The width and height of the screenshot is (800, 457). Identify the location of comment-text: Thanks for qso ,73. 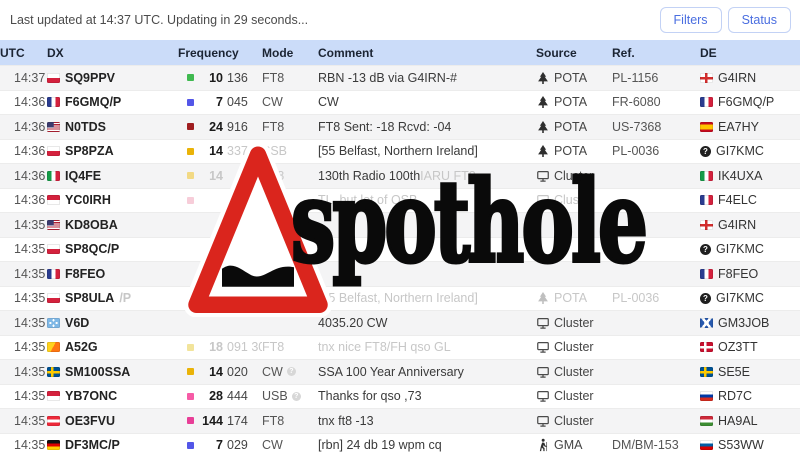
(370, 396).